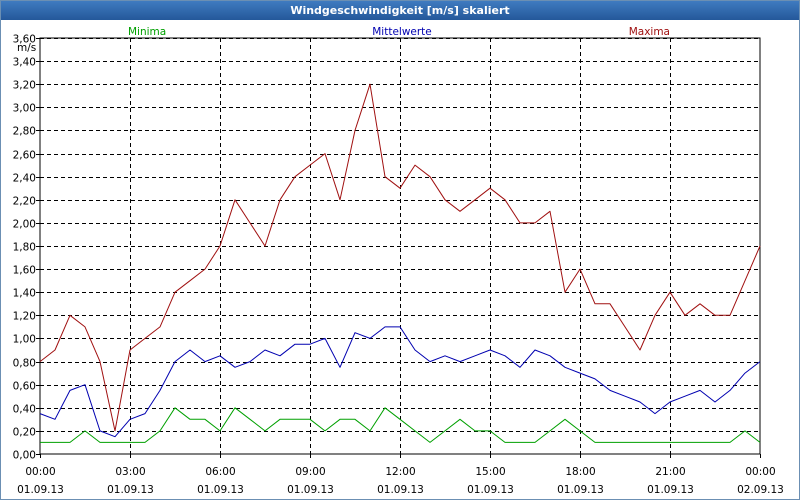 The image size is (800, 500). I want to click on y-tick-label: 2,60, so click(24, 156).